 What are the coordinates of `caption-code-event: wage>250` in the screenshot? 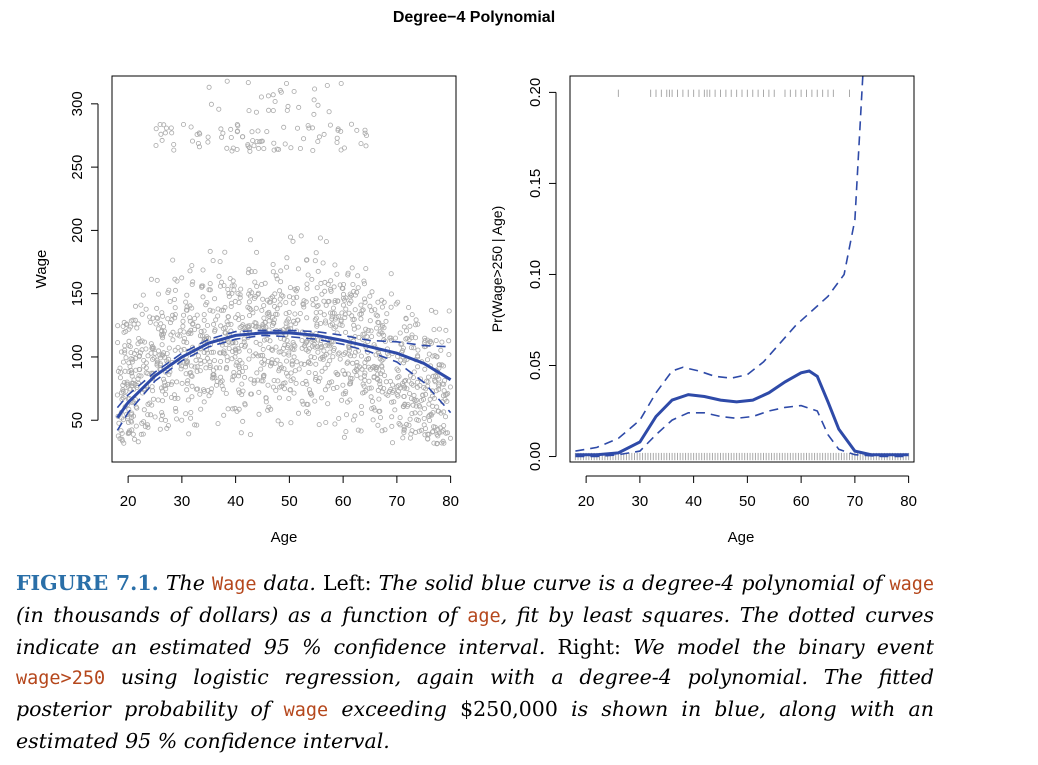 It's located at (61, 678).